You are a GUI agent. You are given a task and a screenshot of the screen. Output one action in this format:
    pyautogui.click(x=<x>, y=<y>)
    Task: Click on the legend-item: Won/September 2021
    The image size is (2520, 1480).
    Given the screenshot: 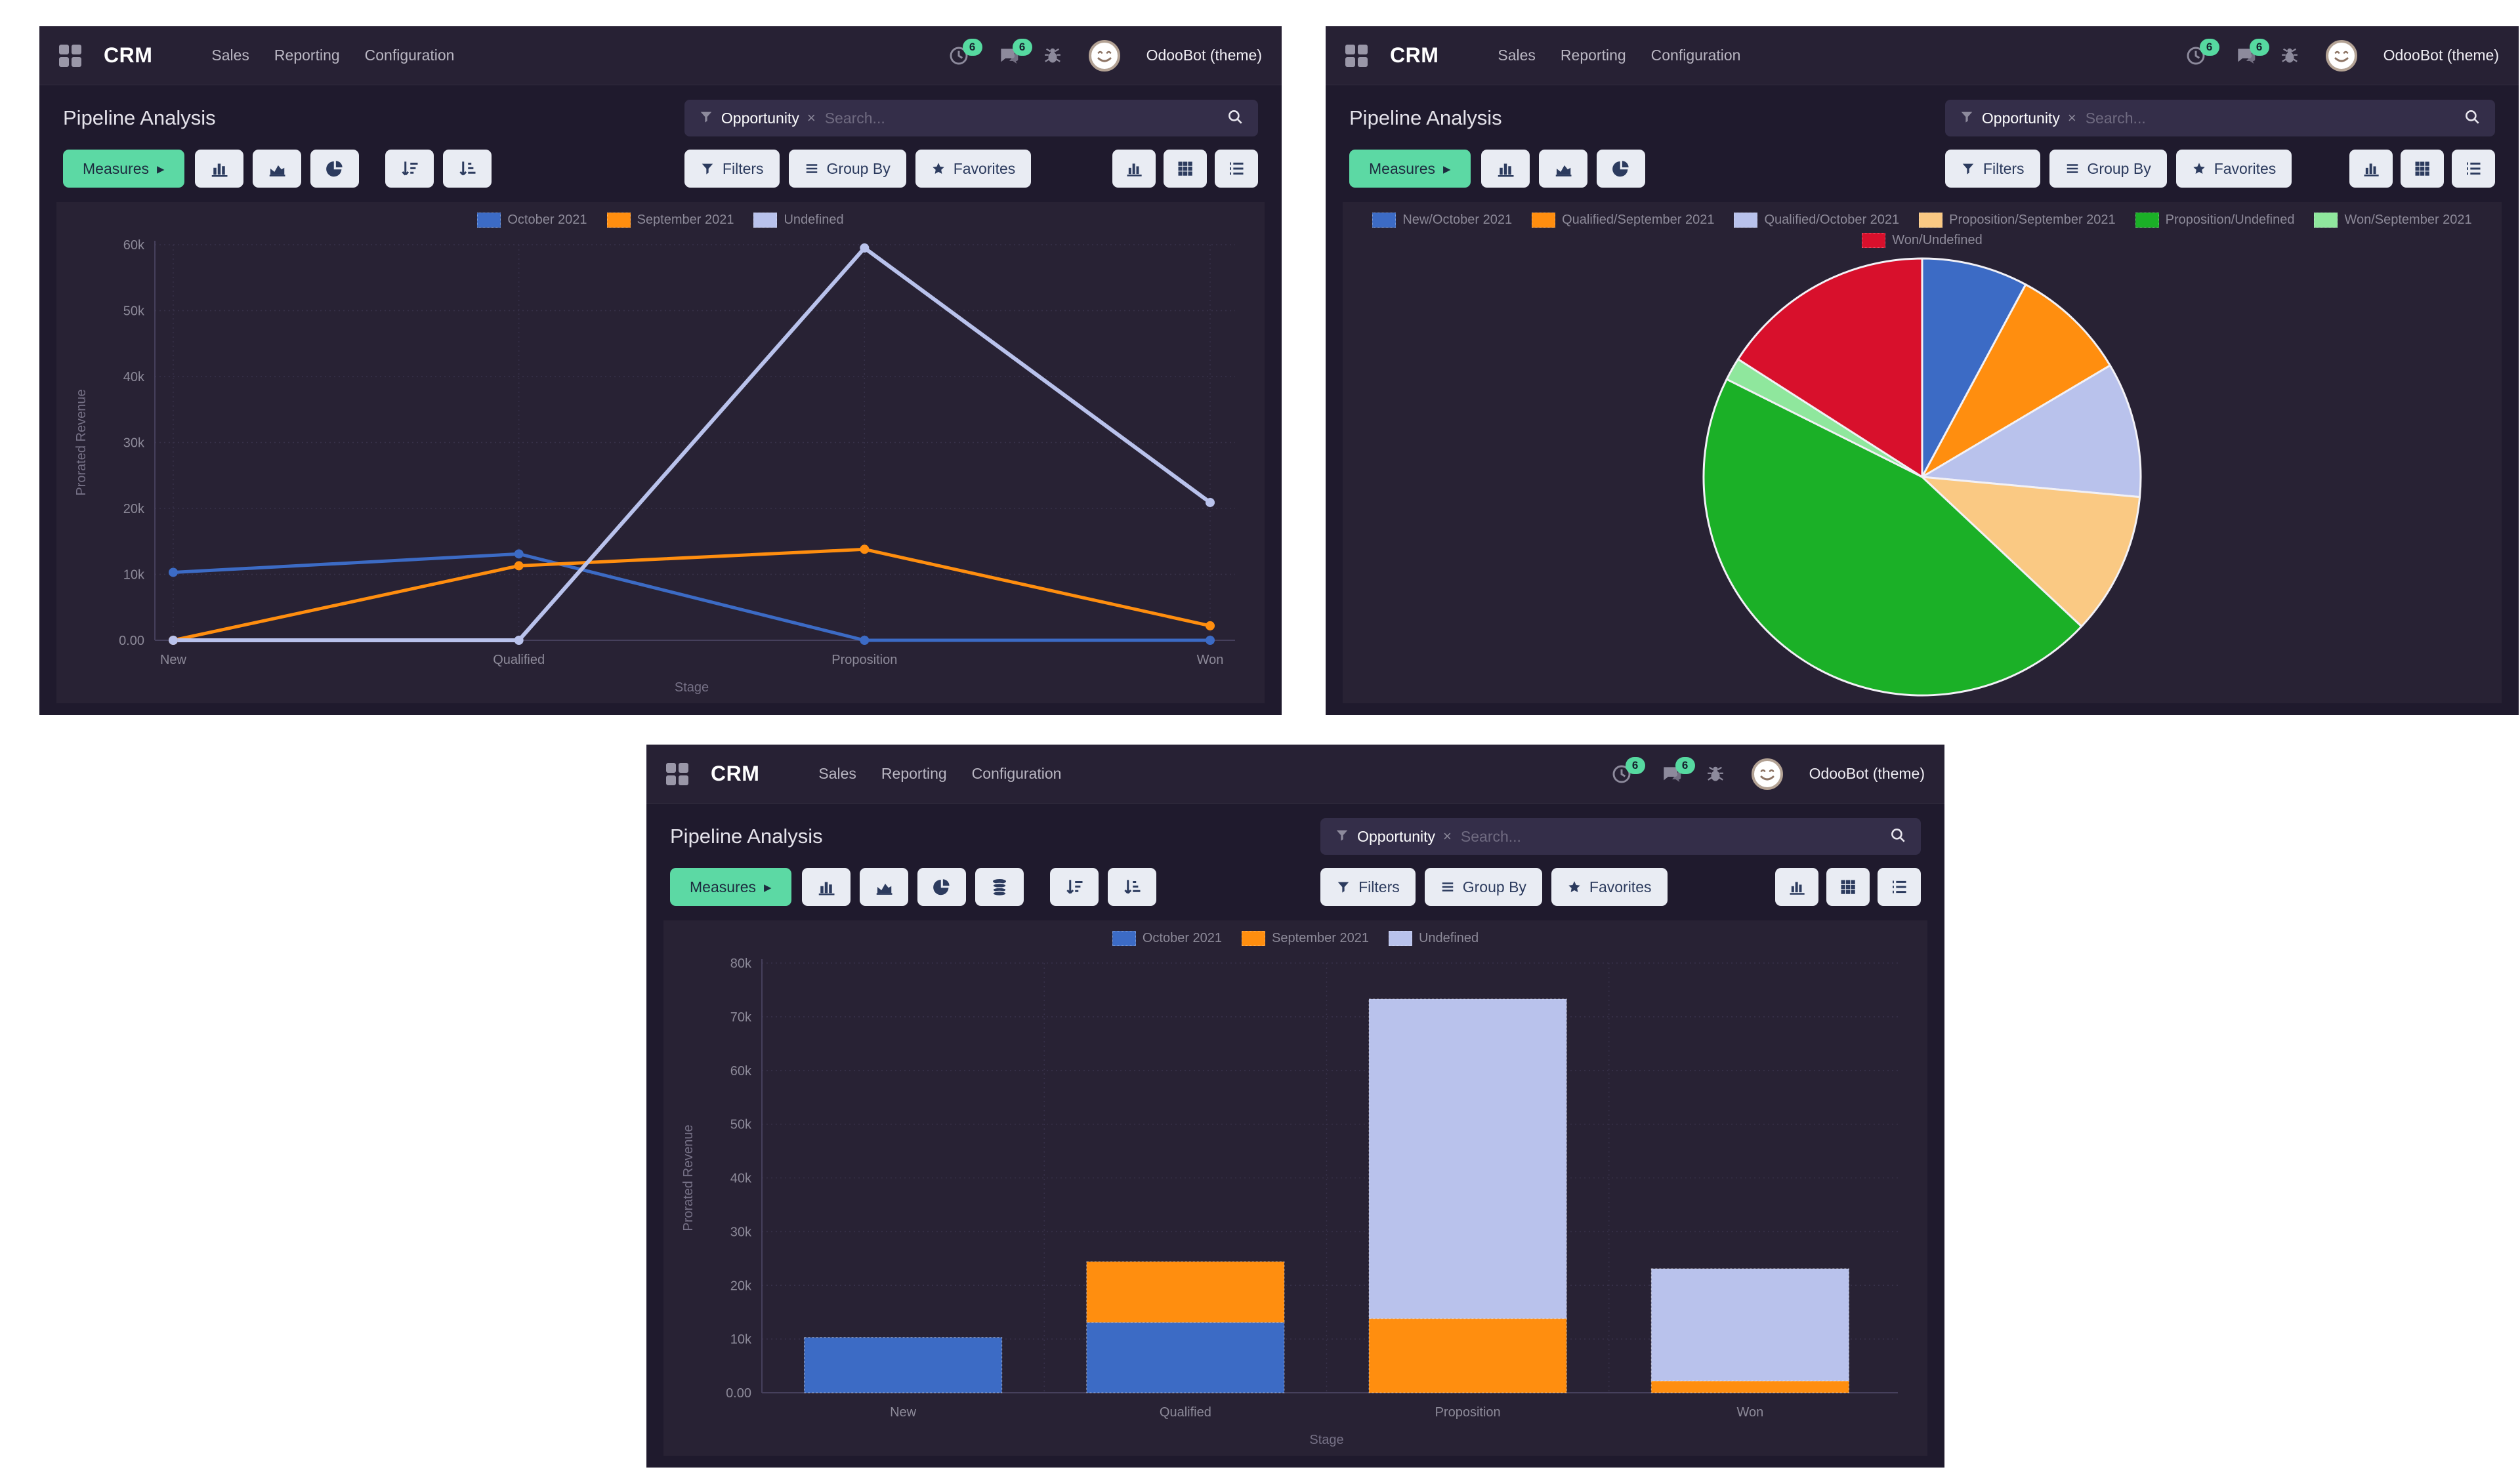 What is the action you would take?
    pyautogui.click(x=2393, y=220)
    